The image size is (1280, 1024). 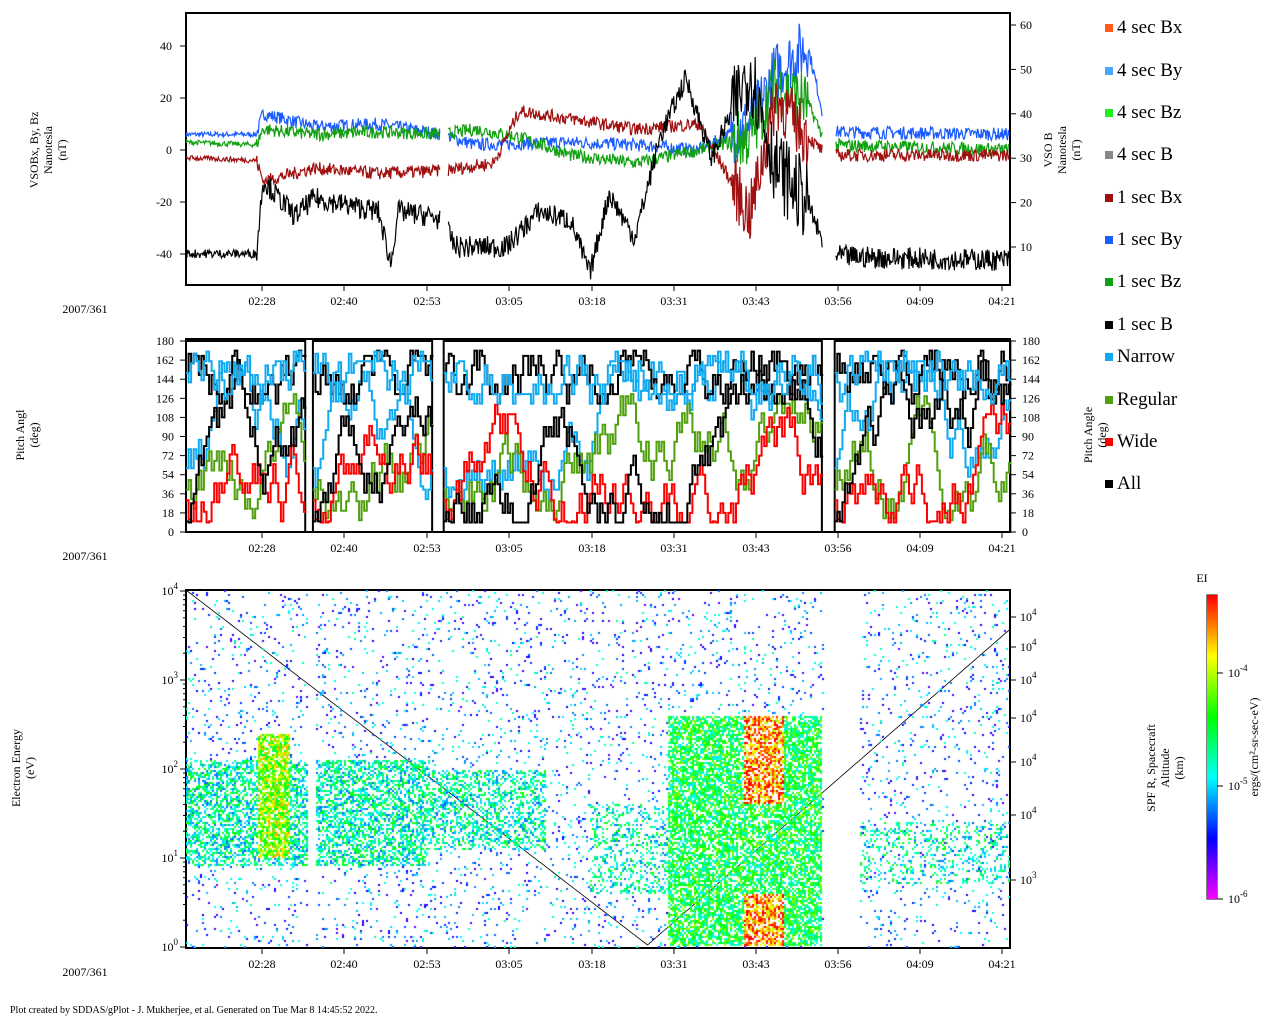 What do you see at coordinates (1143, 113) in the screenshot?
I see `legend-item: 4 sec Bz` at bounding box center [1143, 113].